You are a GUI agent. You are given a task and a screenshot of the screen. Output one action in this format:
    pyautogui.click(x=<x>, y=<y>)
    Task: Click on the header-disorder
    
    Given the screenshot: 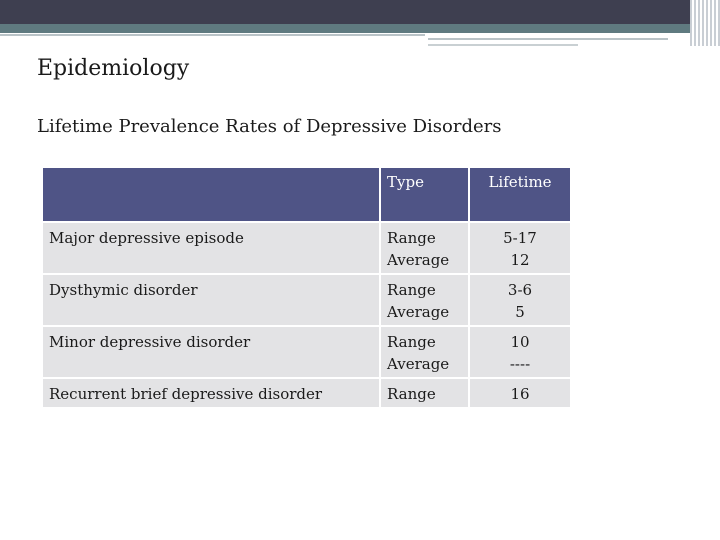 What is the action you would take?
    pyautogui.click(x=212, y=195)
    